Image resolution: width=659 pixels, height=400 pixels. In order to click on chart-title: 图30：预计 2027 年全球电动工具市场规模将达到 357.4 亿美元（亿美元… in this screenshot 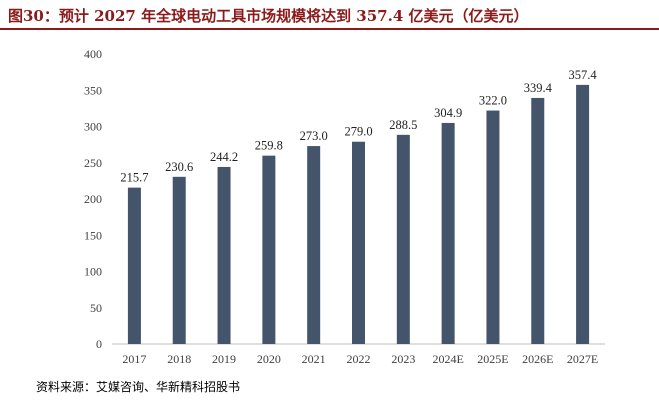, I will do `click(268, 16)`.